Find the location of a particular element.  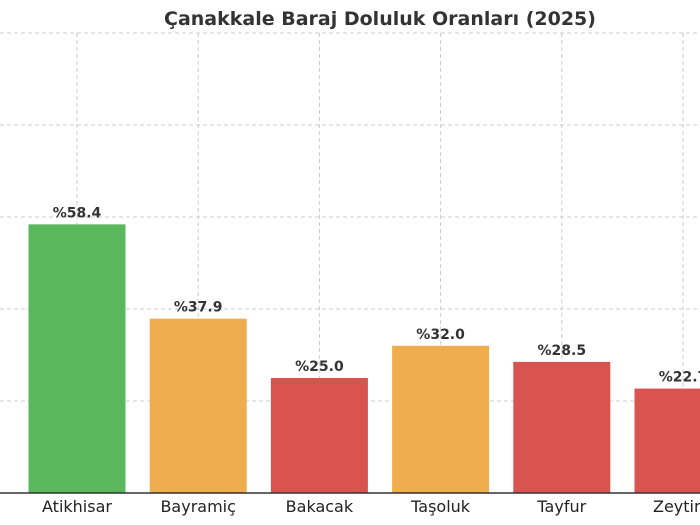

x-tick-label: Atikhisar is located at coordinates (77, 506).